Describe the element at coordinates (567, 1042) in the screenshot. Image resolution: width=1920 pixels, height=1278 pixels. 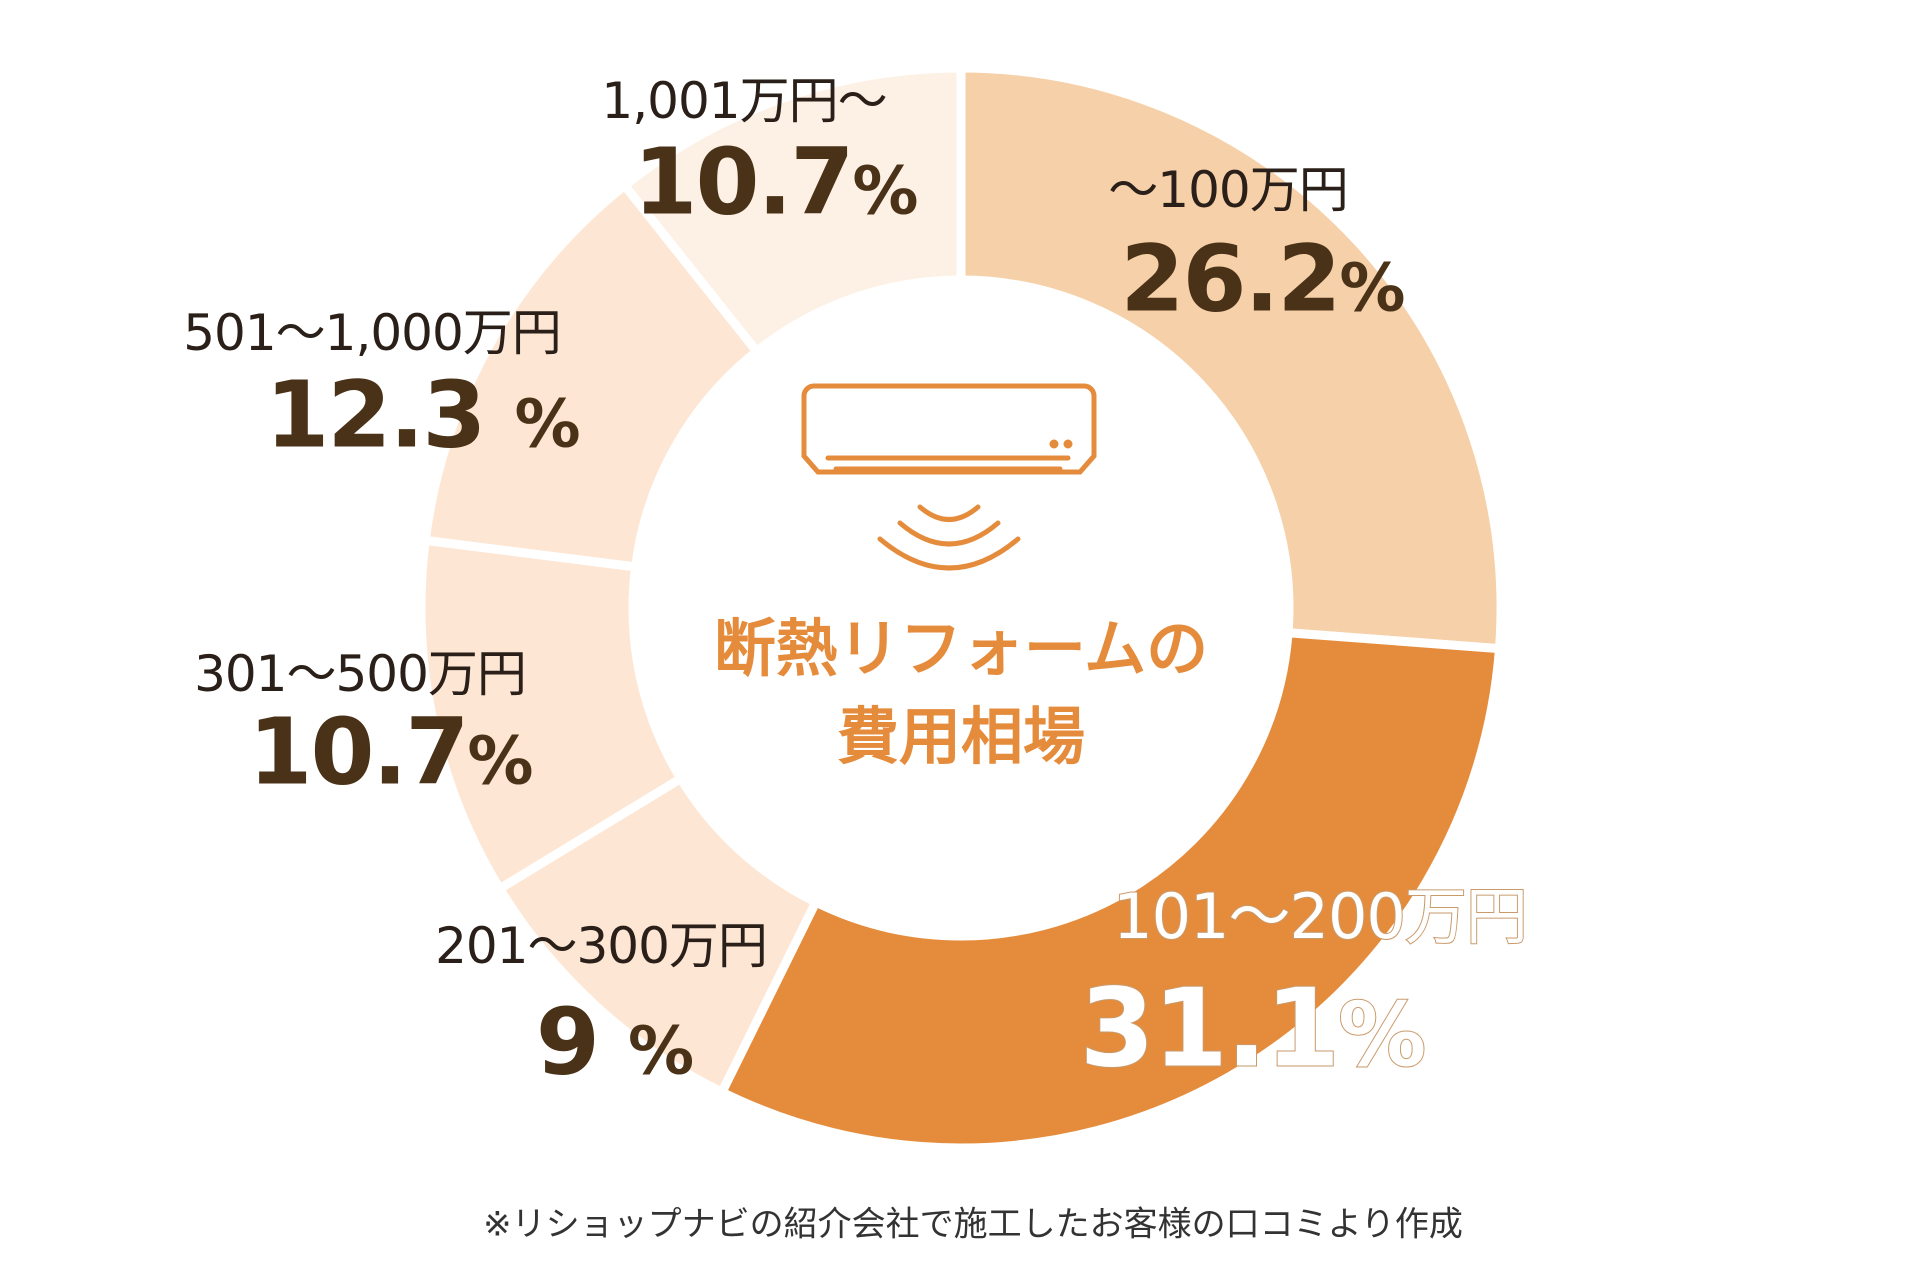
I see `slice-value-number: 9` at that location.